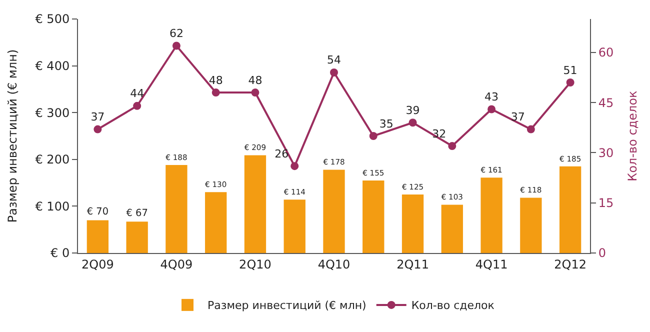 This screenshot has height=332, width=650. What do you see at coordinates (606, 53) in the screenshot?
I see `y2-tick-label: 60` at bounding box center [606, 53].